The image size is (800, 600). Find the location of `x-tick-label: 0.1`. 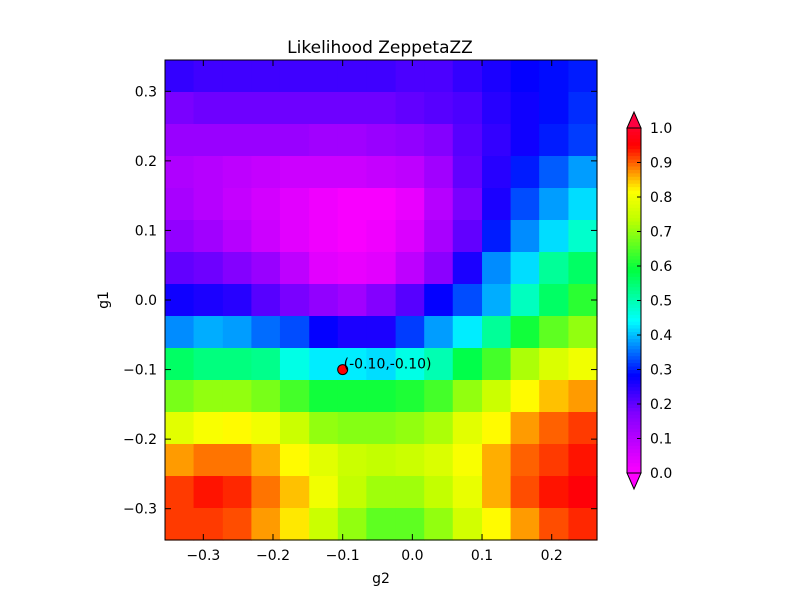

x-tick-label: 0.1 is located at coordinates (482, 556).